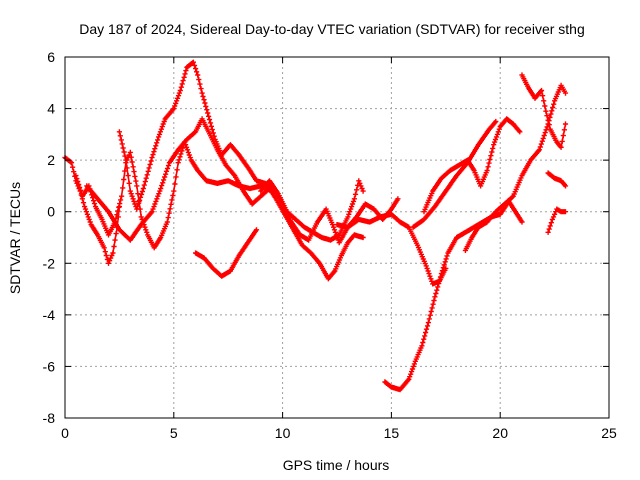 This screenshot has width=640, height=480. What do you see at coordinates (49, 418) in the screenshot?
I see `y-tick-label: -8` at bounding box center [49, 418].